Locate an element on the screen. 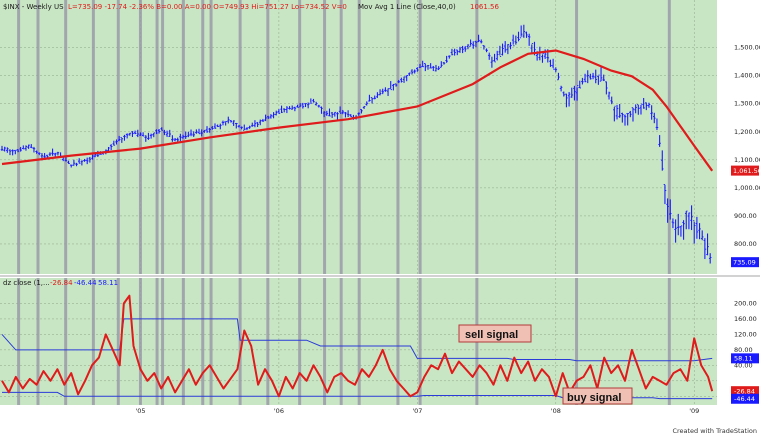  price-tick-label: 900.00 is located at coordinates (745, 216).